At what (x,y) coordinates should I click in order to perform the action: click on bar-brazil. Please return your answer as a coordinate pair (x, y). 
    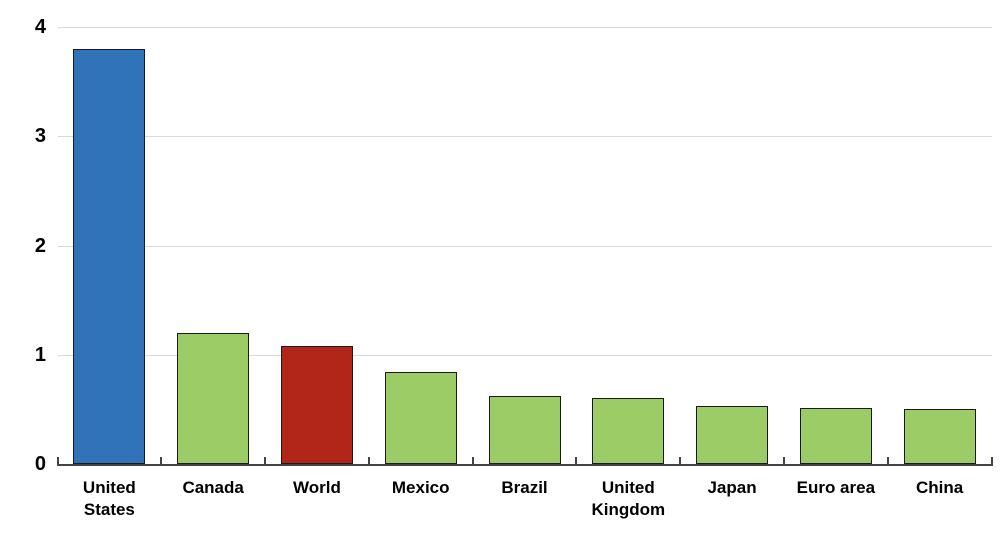
    Looking at the image, I should click on (524, 430).